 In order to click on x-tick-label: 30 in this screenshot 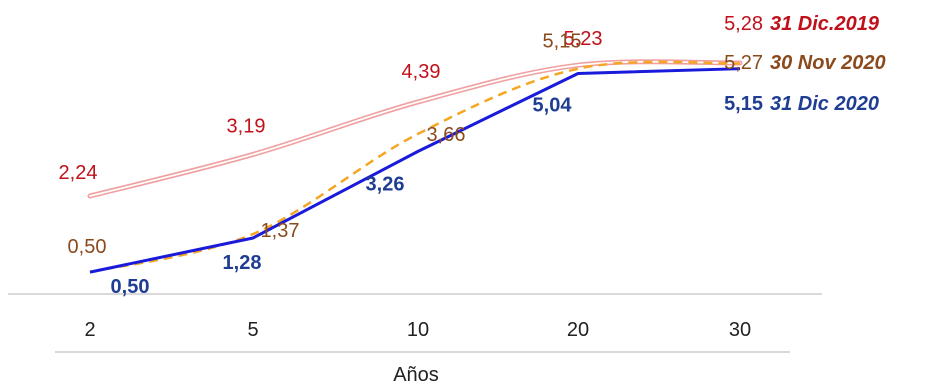, I will do `click(740, 330)`.